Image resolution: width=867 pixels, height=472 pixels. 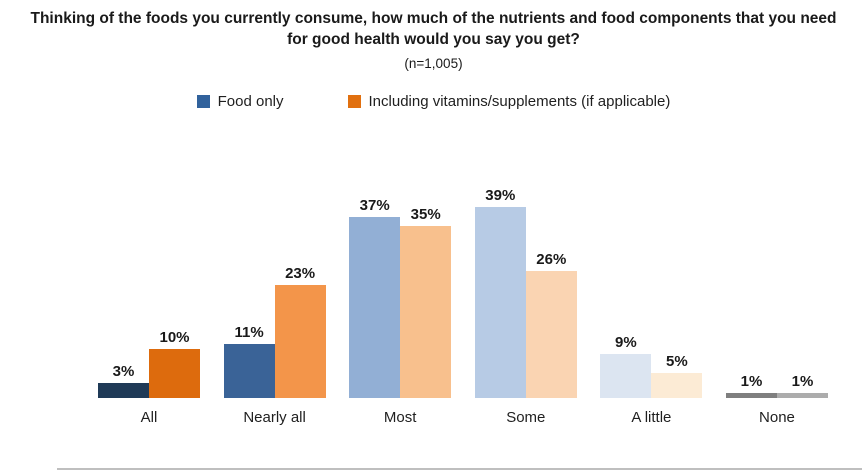 I want to click on bar-wrap: 23%, so click(x=300, y=331).